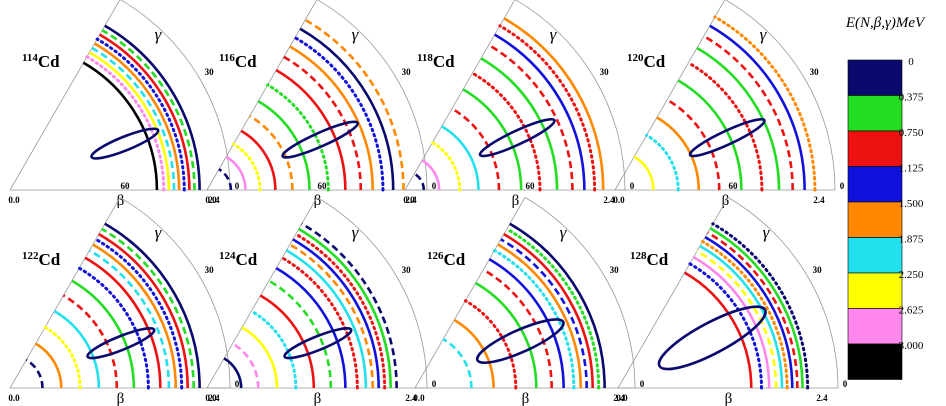 This screenshot has width=946, height=406. Describe the element at coordinates (911, 133) in the screenshot. I see `legend-label-2: 0.750` at that location.